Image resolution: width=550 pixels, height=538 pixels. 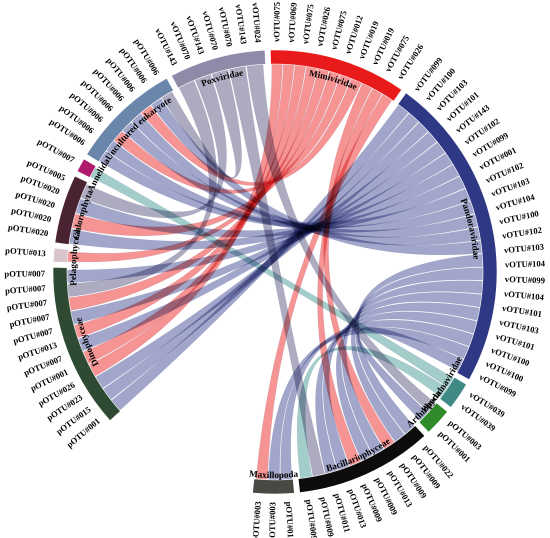 I want to click on otu-label: vOTU#101, so click(x=521, y=311).